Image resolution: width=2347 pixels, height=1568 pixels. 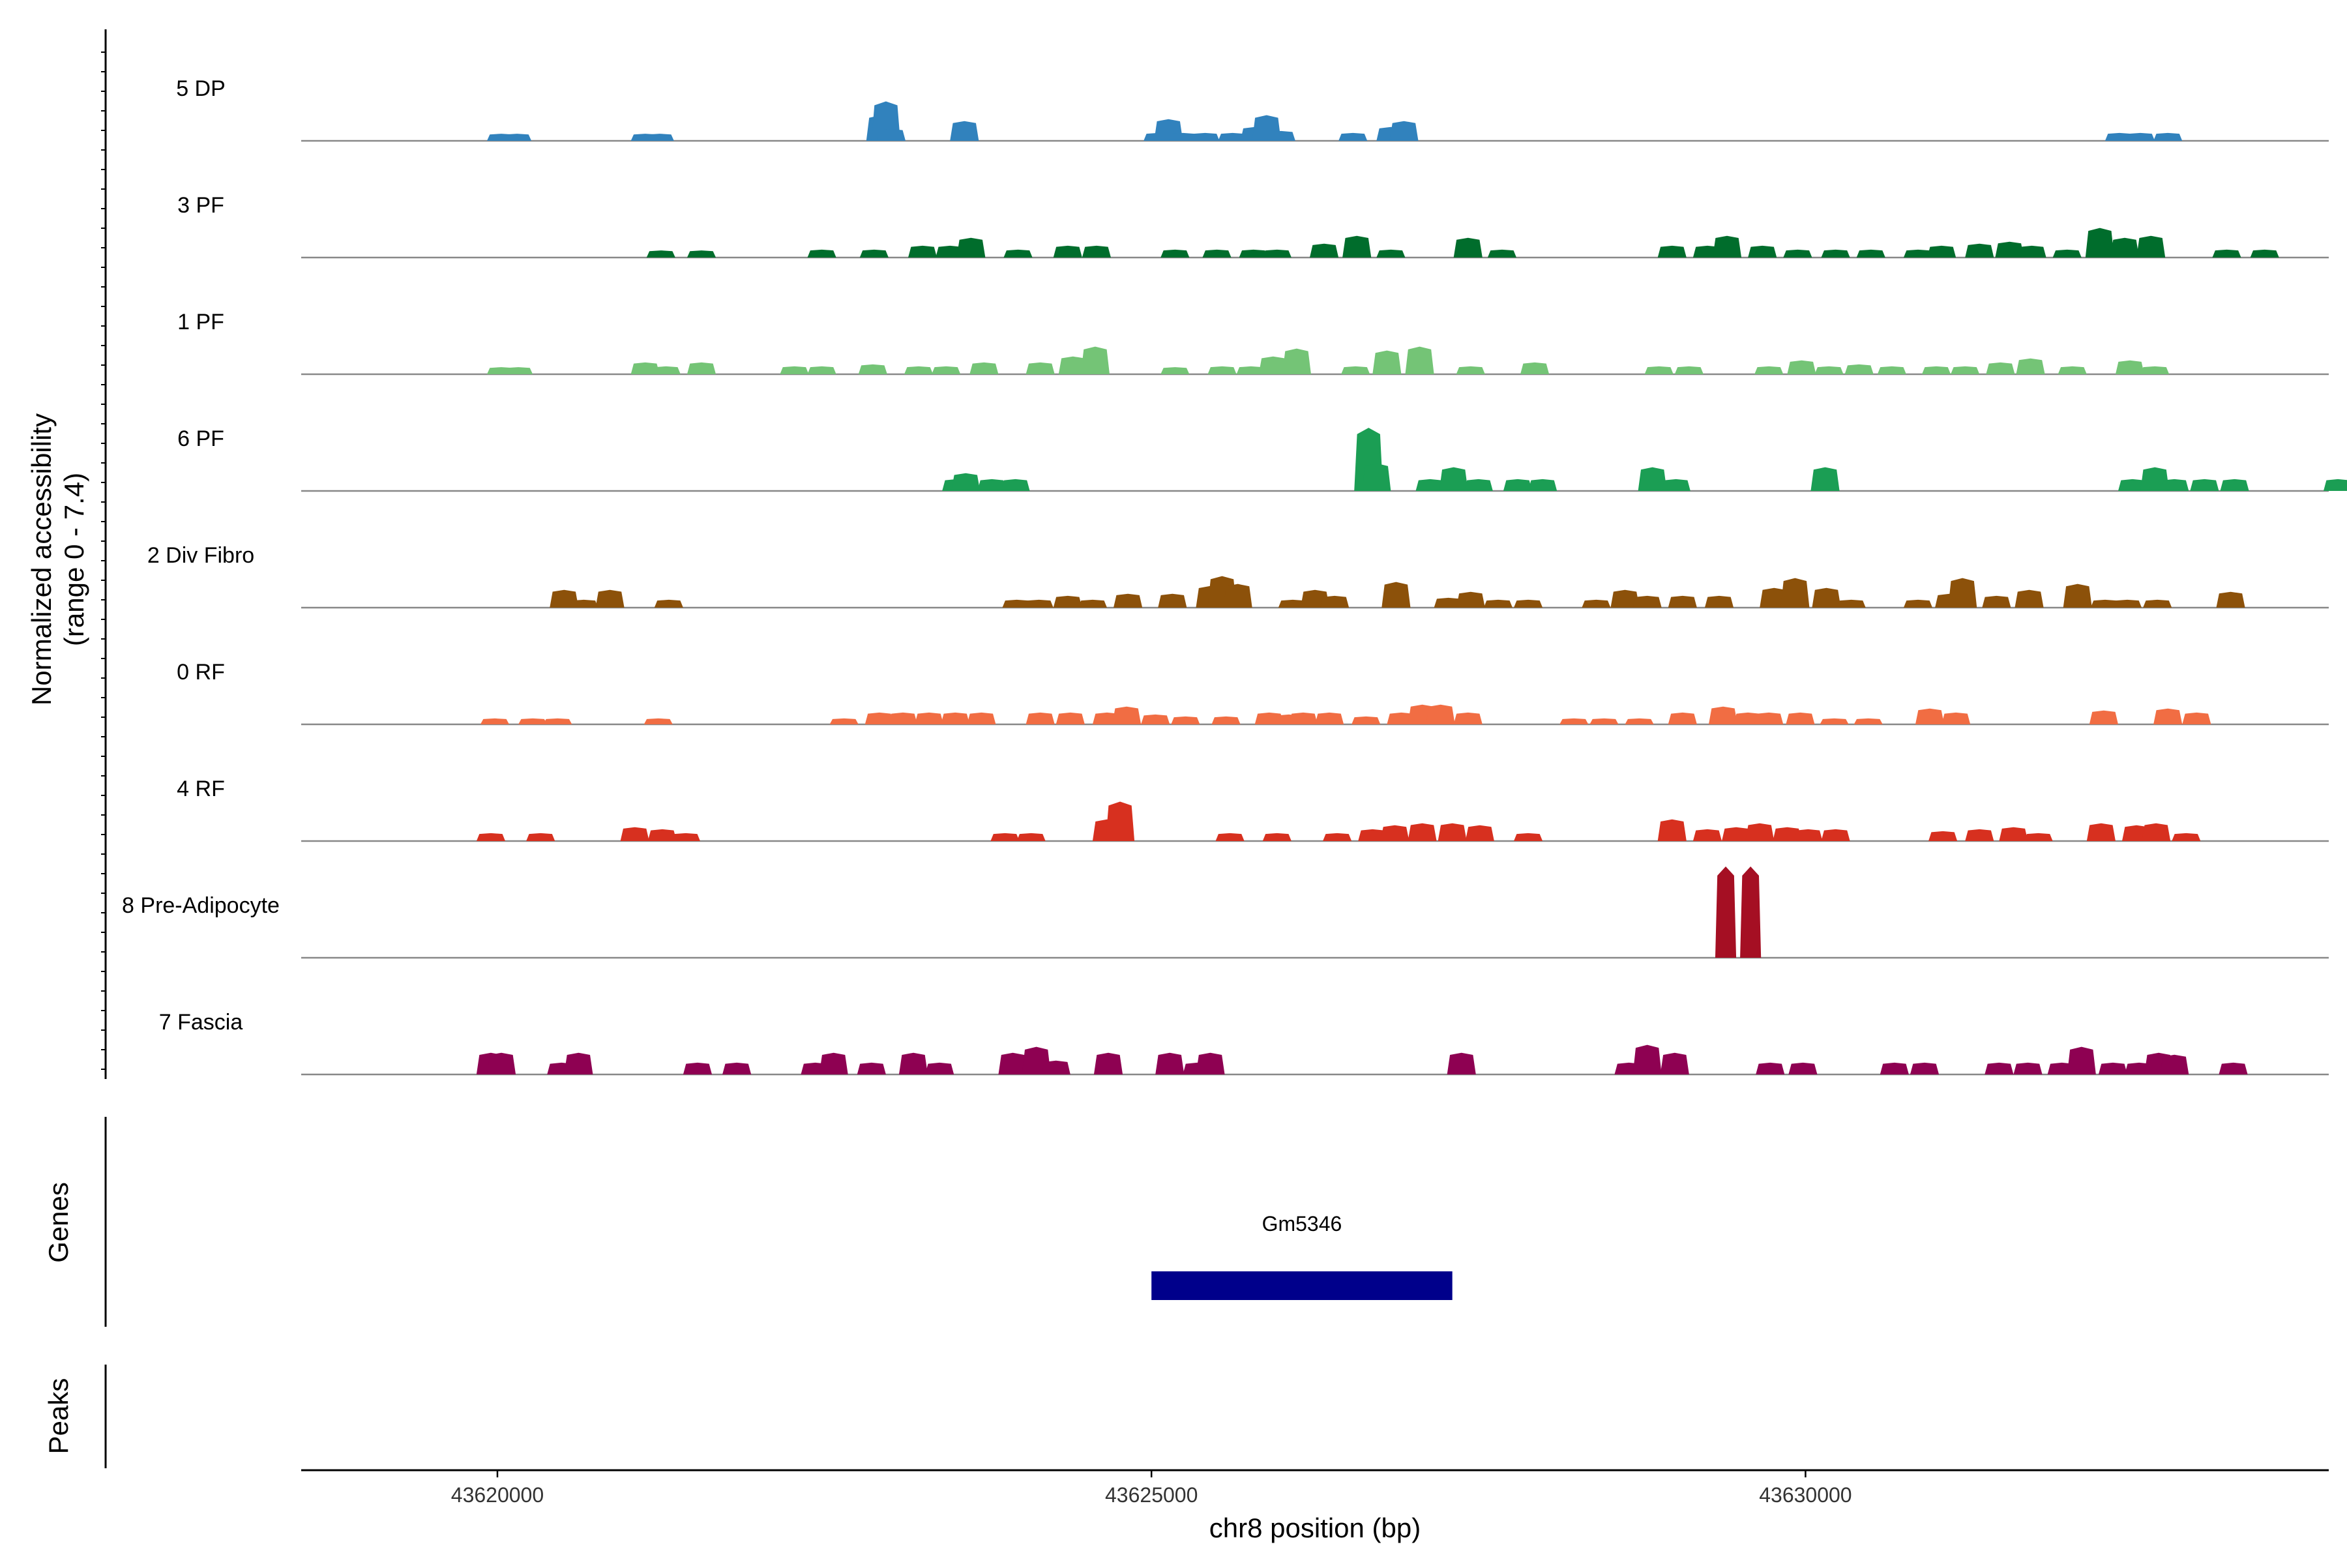 I want to click on track-label: 0 RF, so click(x=201, y=673).